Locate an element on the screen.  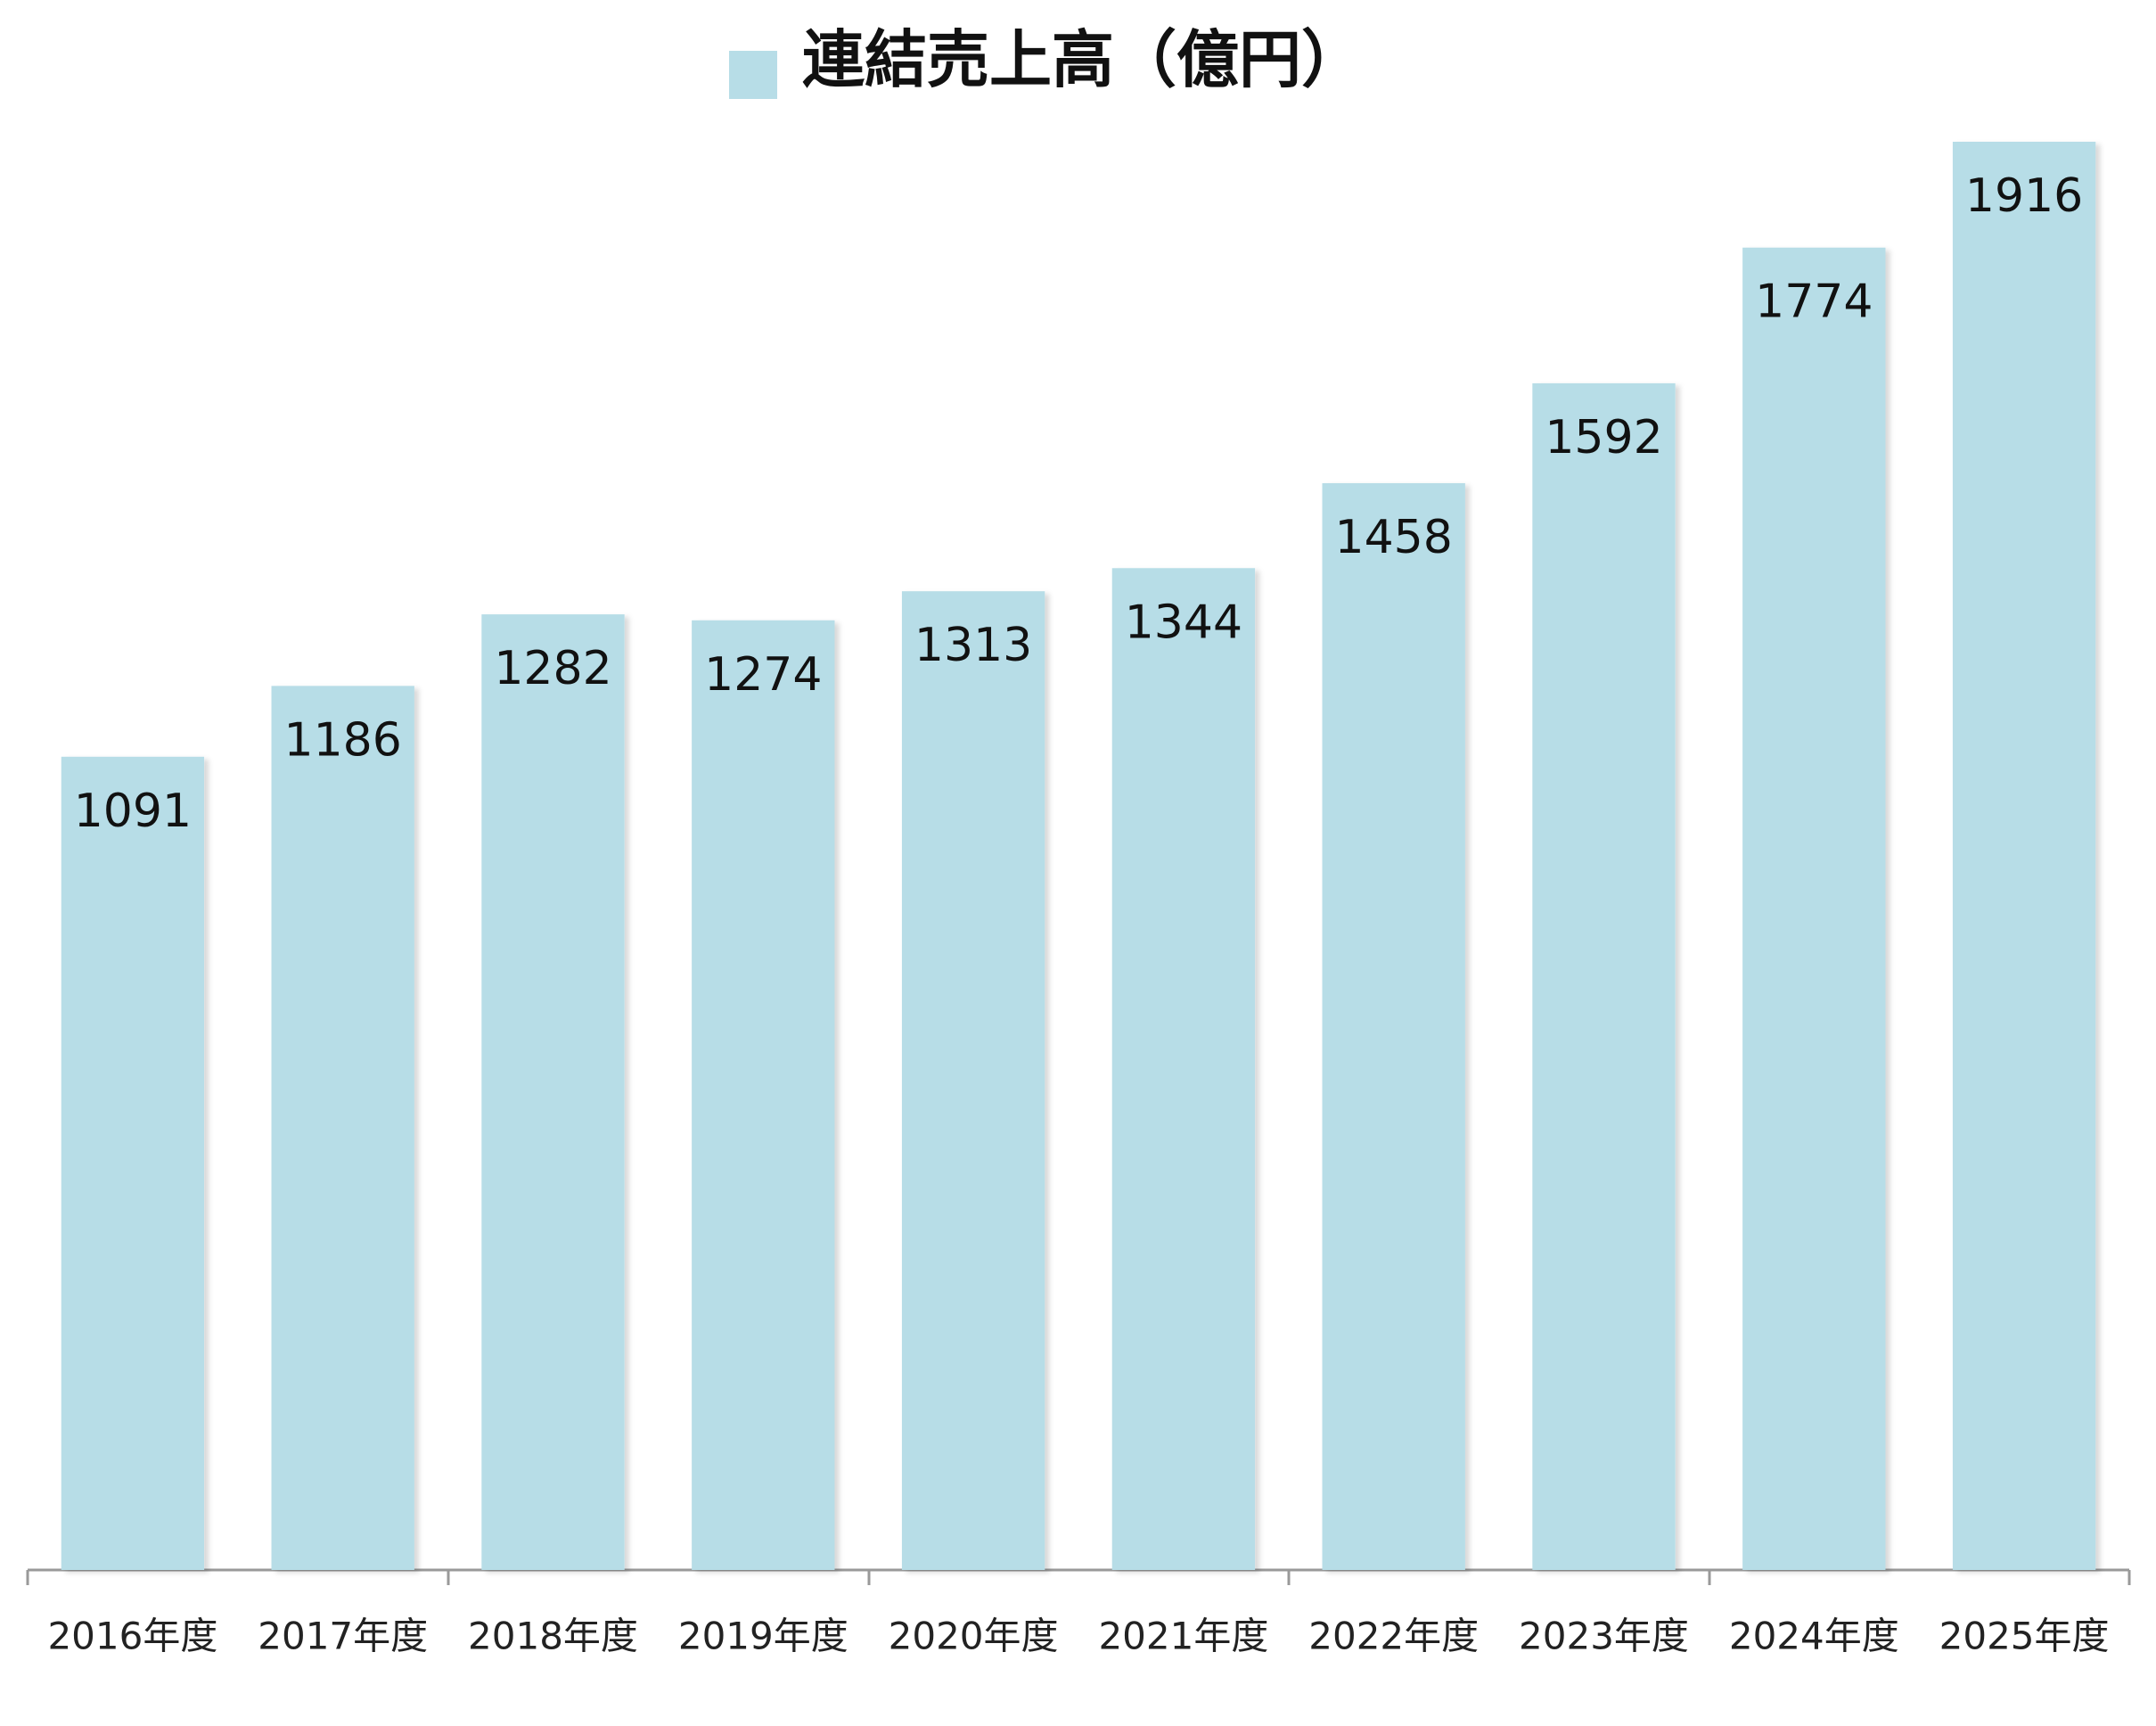
data-label: 1592 is located at coordinates (1604, 437).